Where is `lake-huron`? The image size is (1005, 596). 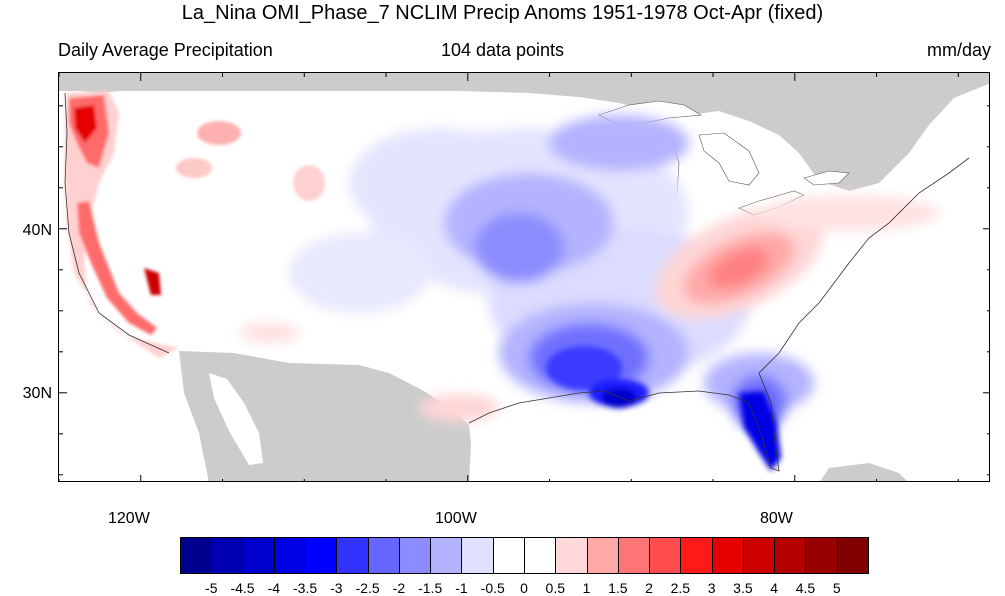
lake-huron is located at coordinates (729, 159).